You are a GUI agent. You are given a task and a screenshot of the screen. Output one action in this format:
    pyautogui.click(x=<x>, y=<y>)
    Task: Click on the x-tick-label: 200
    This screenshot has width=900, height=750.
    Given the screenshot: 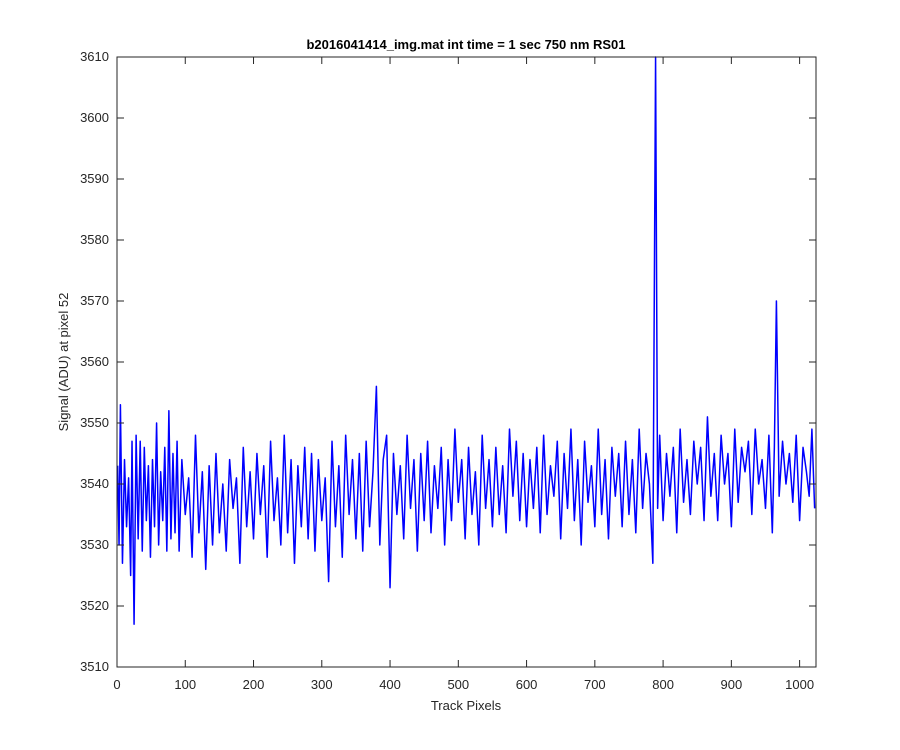 What is the action you would take?
    pyautogui.click(x=254, y=684)
    